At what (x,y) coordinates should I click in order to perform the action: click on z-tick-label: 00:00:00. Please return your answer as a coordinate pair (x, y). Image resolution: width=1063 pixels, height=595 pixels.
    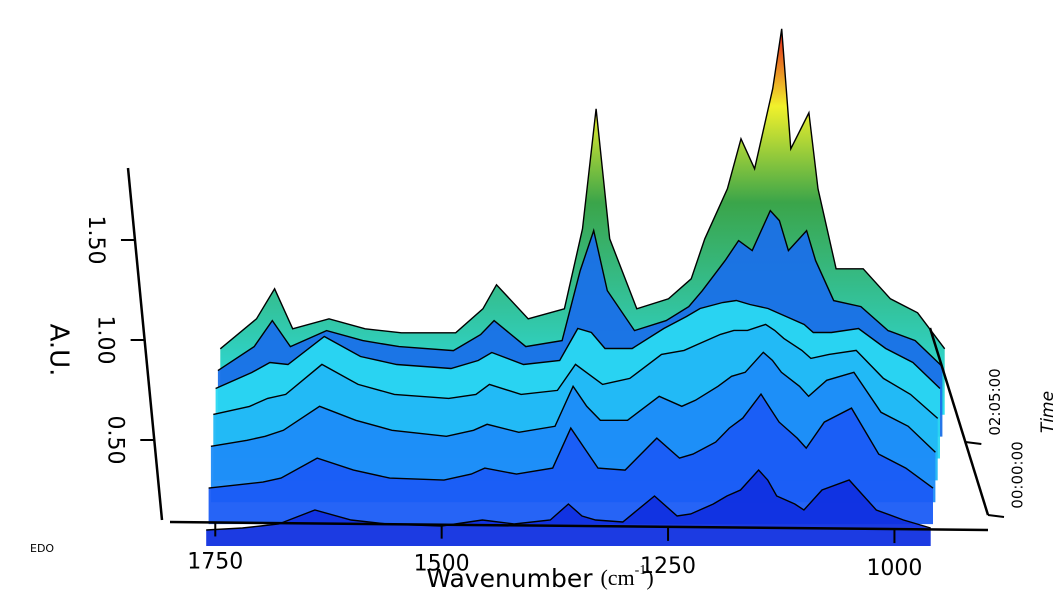
    Looking at the image, I should click on (1018, 474).